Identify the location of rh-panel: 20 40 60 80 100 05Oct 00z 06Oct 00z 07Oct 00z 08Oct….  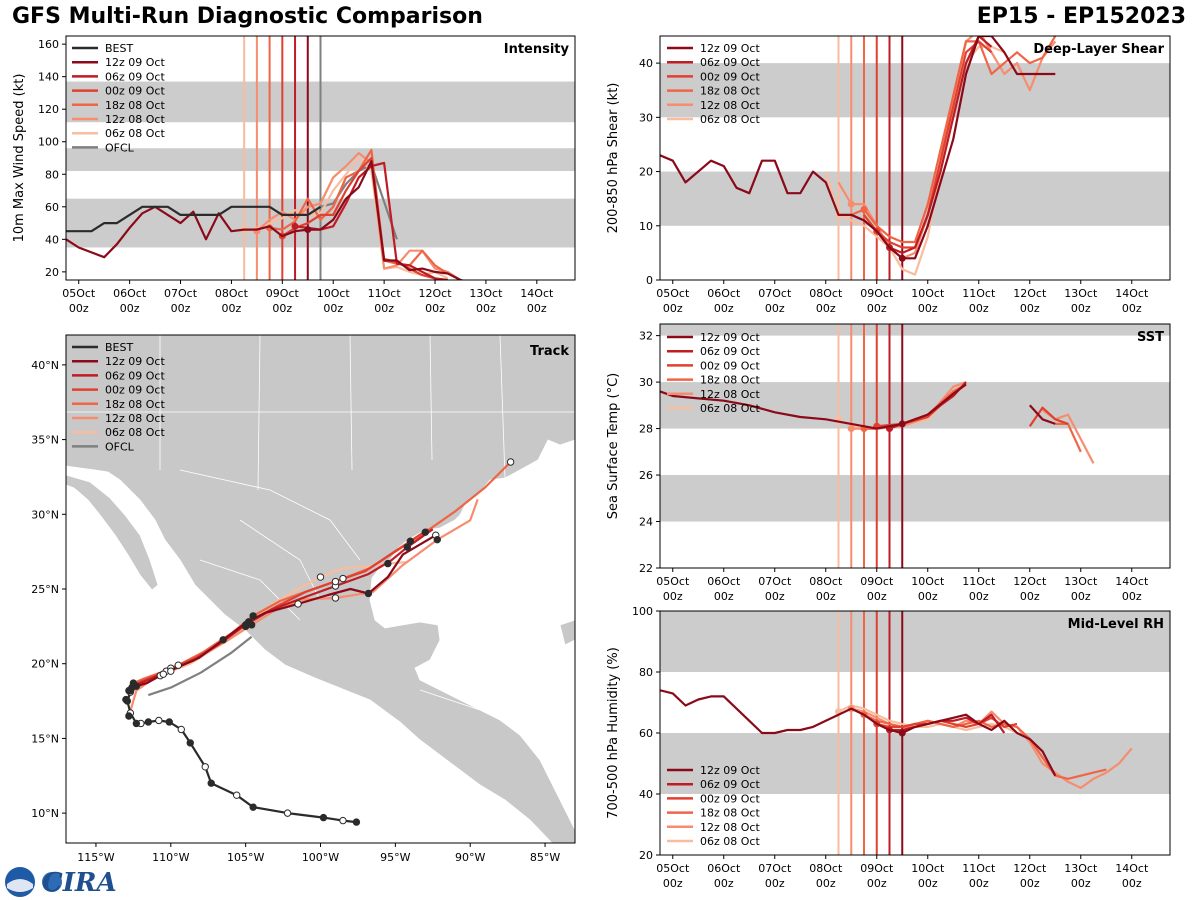
(888, 747).